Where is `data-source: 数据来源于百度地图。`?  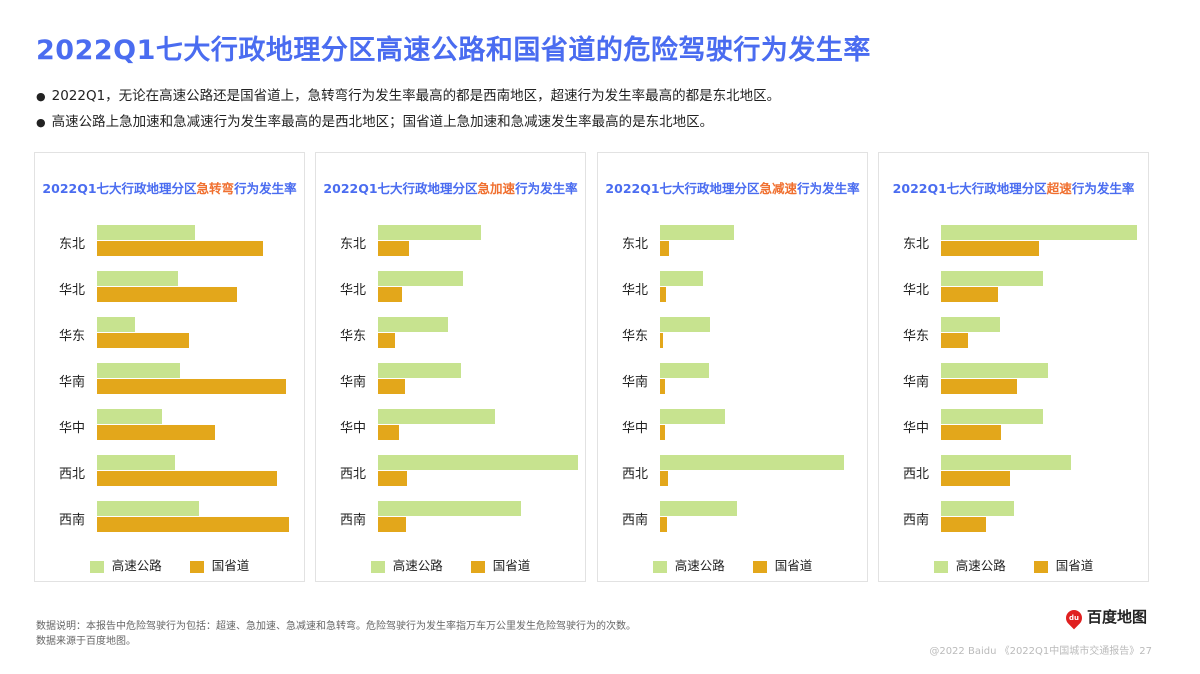 data-source: 数据来源于百度地图。 is located at coordinates (86, 641).